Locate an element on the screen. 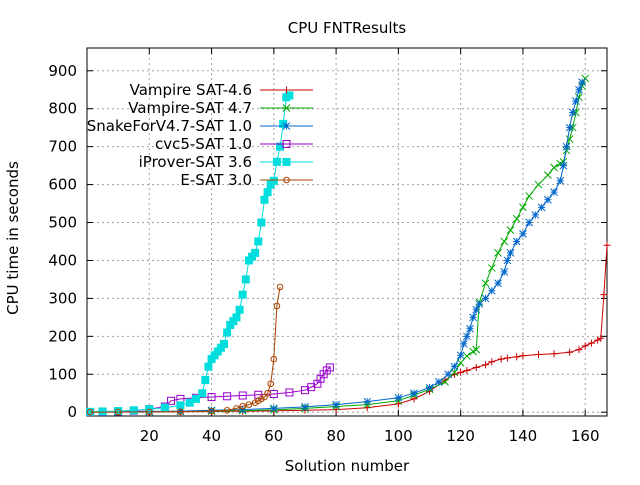 The image size is (640, 485). y-tick-label: 800 is located at coordinates (62, 109).